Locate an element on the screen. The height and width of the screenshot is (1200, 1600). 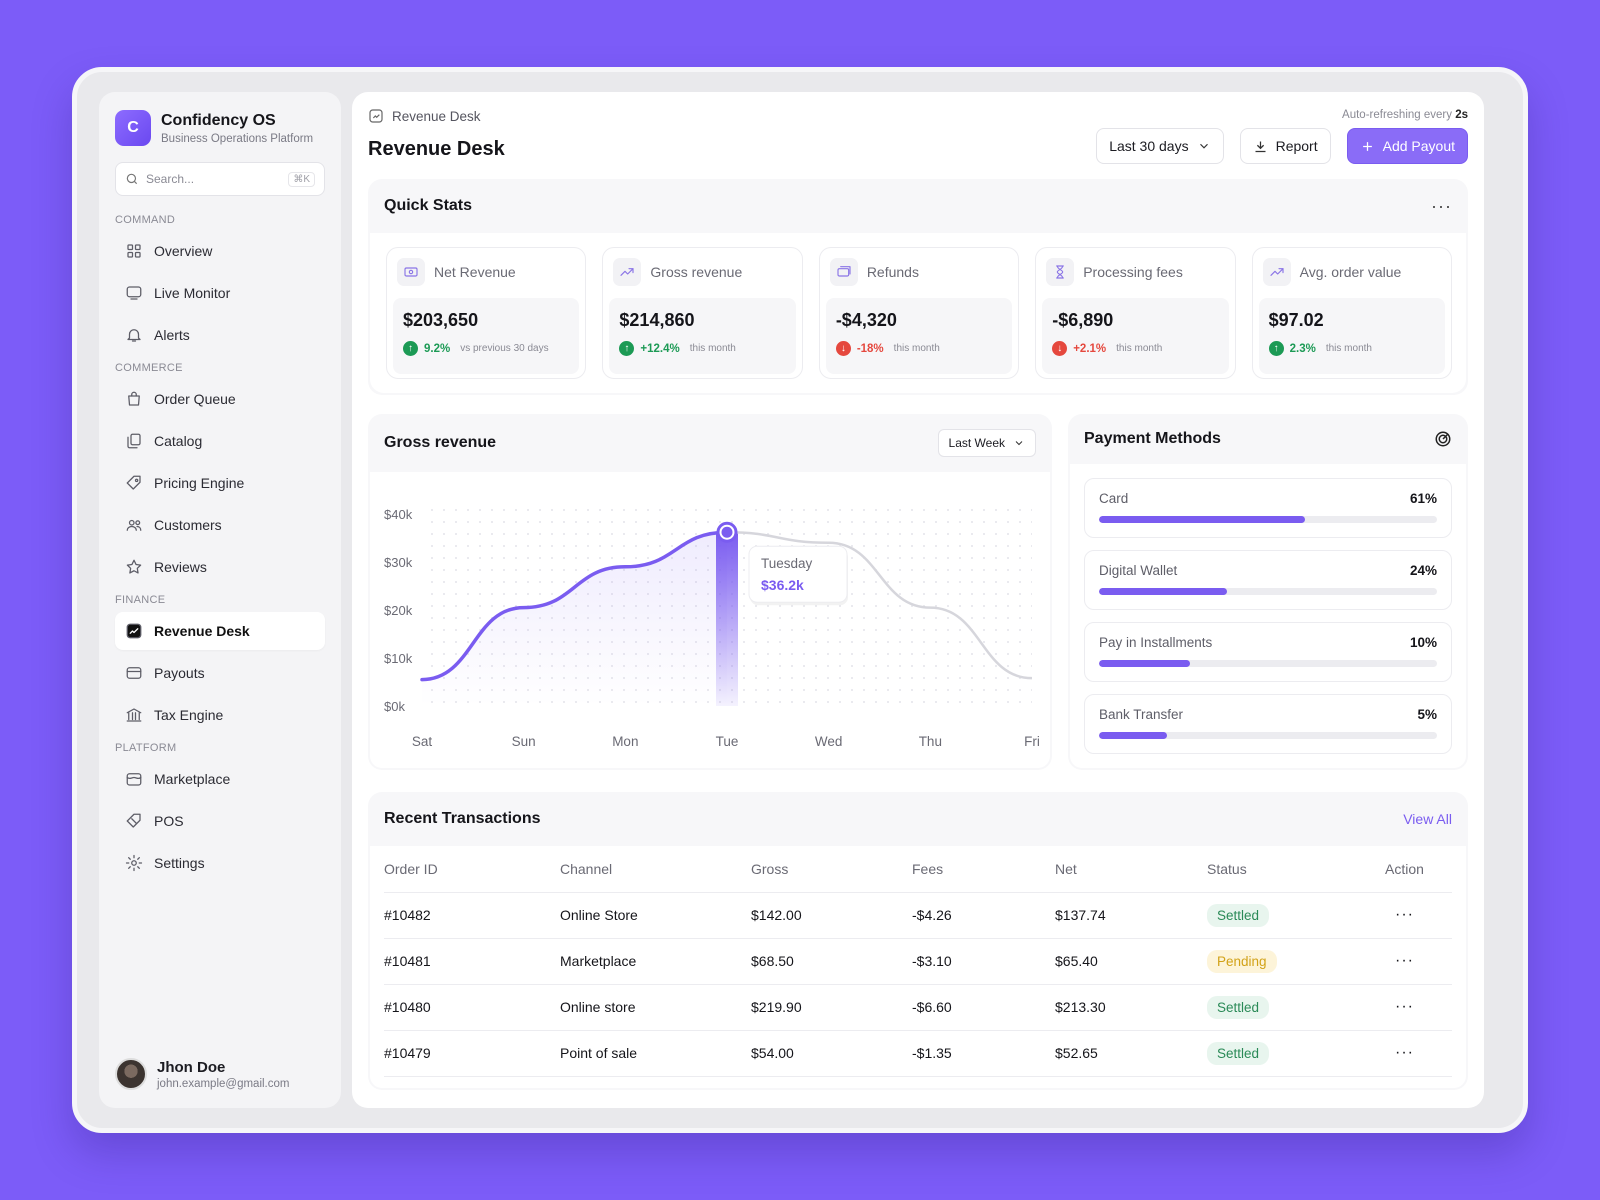
sidebar-item-overview: Overview is located at coordinates (220, 251).